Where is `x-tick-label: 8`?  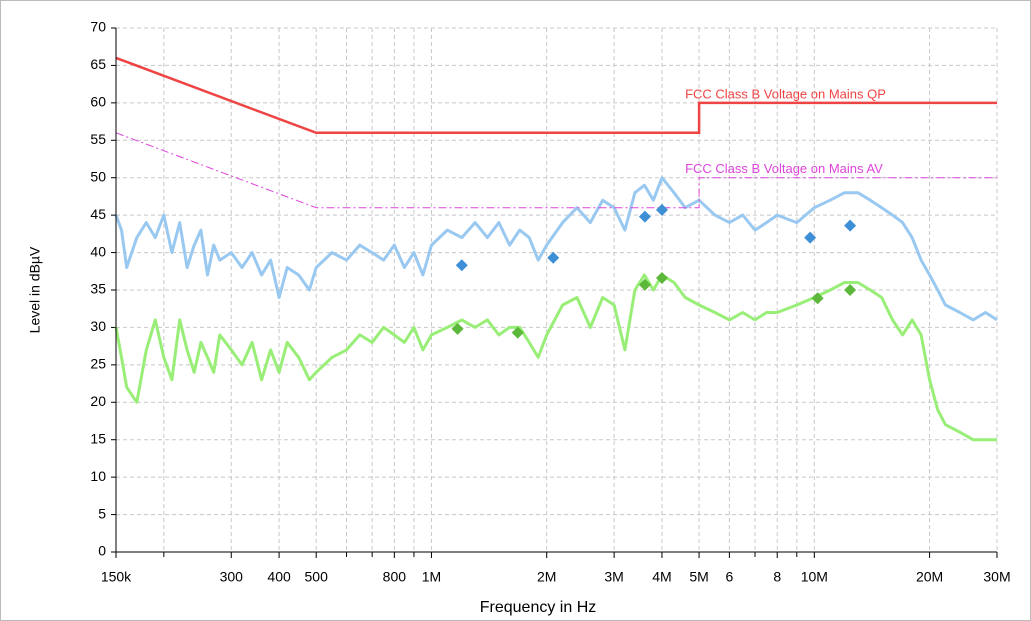
x-tick-label: 8 is located at coordinates (777, 577).